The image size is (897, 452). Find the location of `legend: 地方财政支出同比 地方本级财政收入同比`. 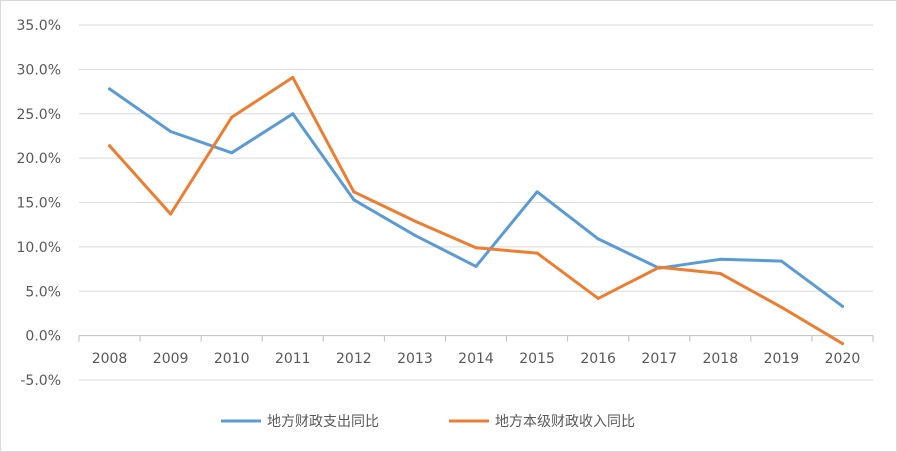

legend: 地方财政支出同比 地方本级财政收入同比 is located at coordinates (428, 422).